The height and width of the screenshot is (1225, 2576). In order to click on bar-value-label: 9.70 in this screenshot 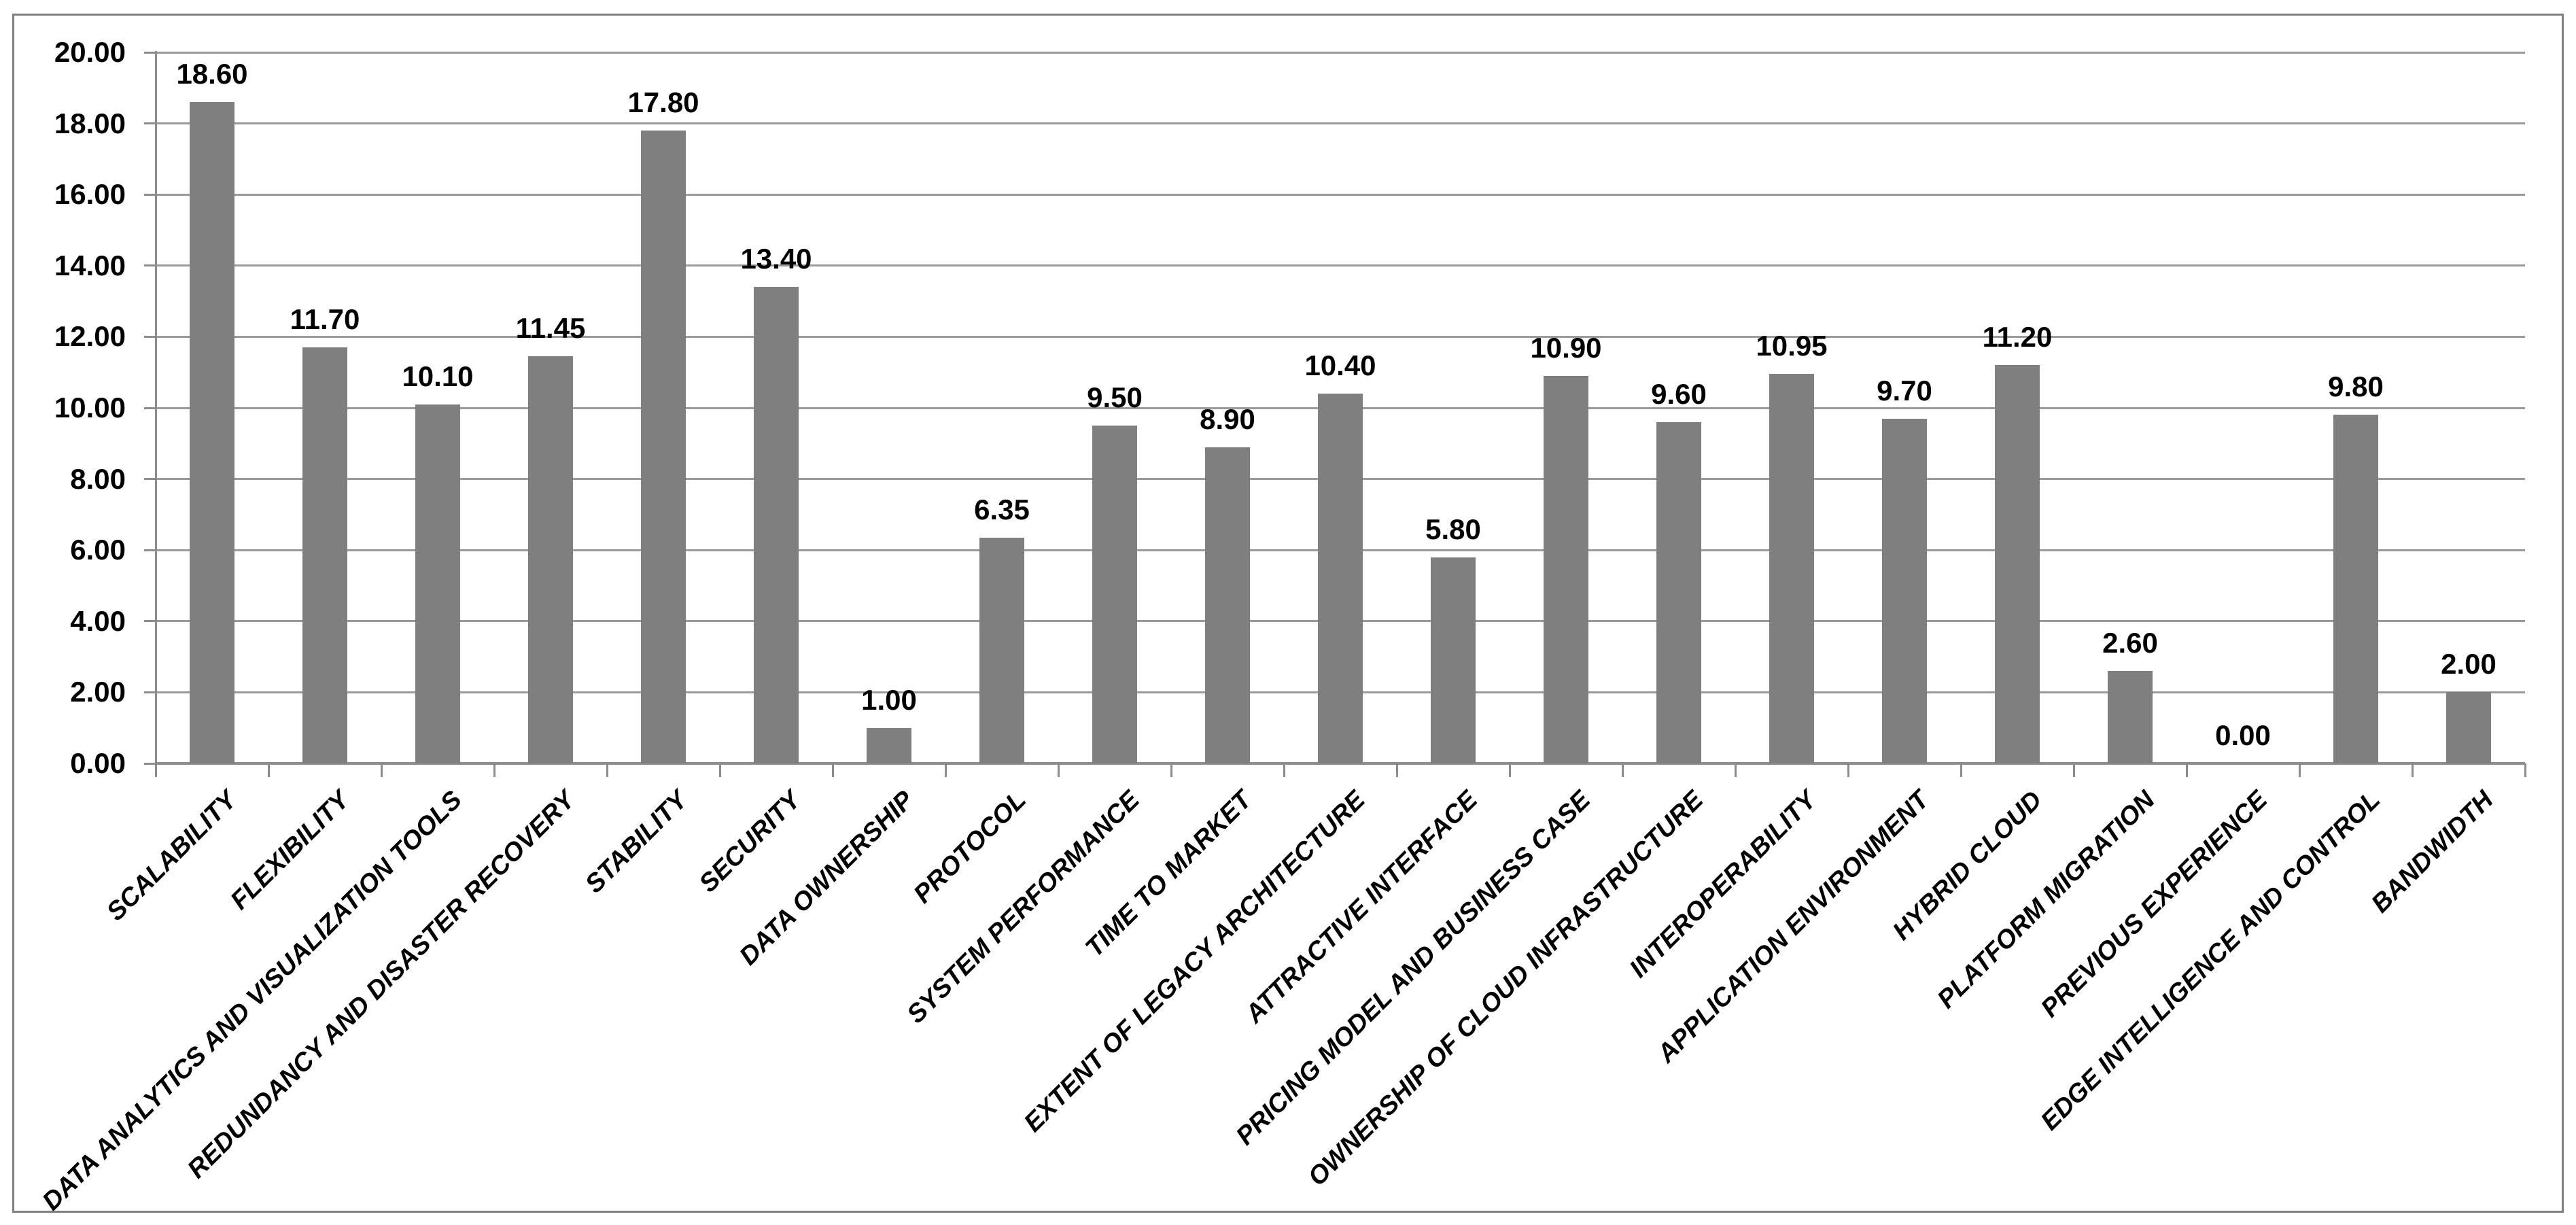, I will do `click(1904, 390)`.